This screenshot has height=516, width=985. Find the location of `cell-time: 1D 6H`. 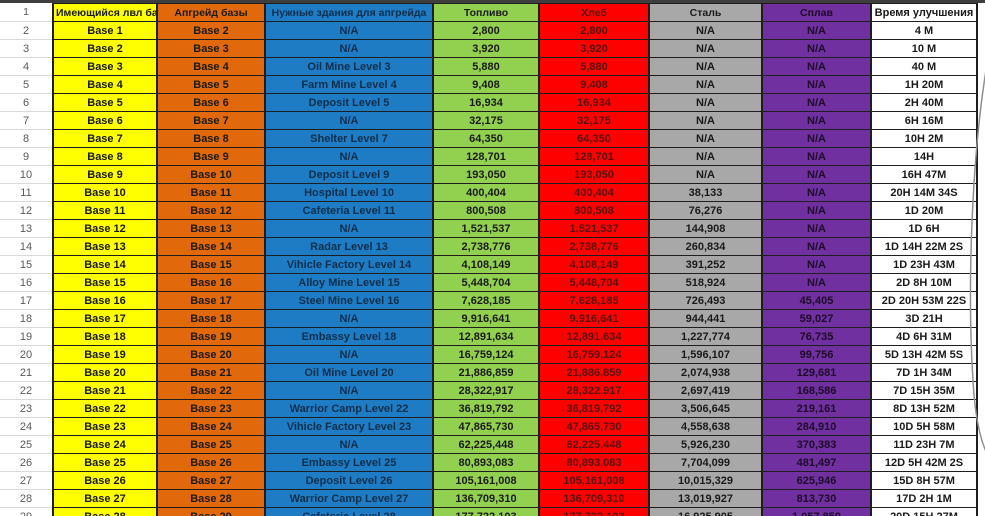

cell-time: 1D 6H is located at coordinates (924, 228).